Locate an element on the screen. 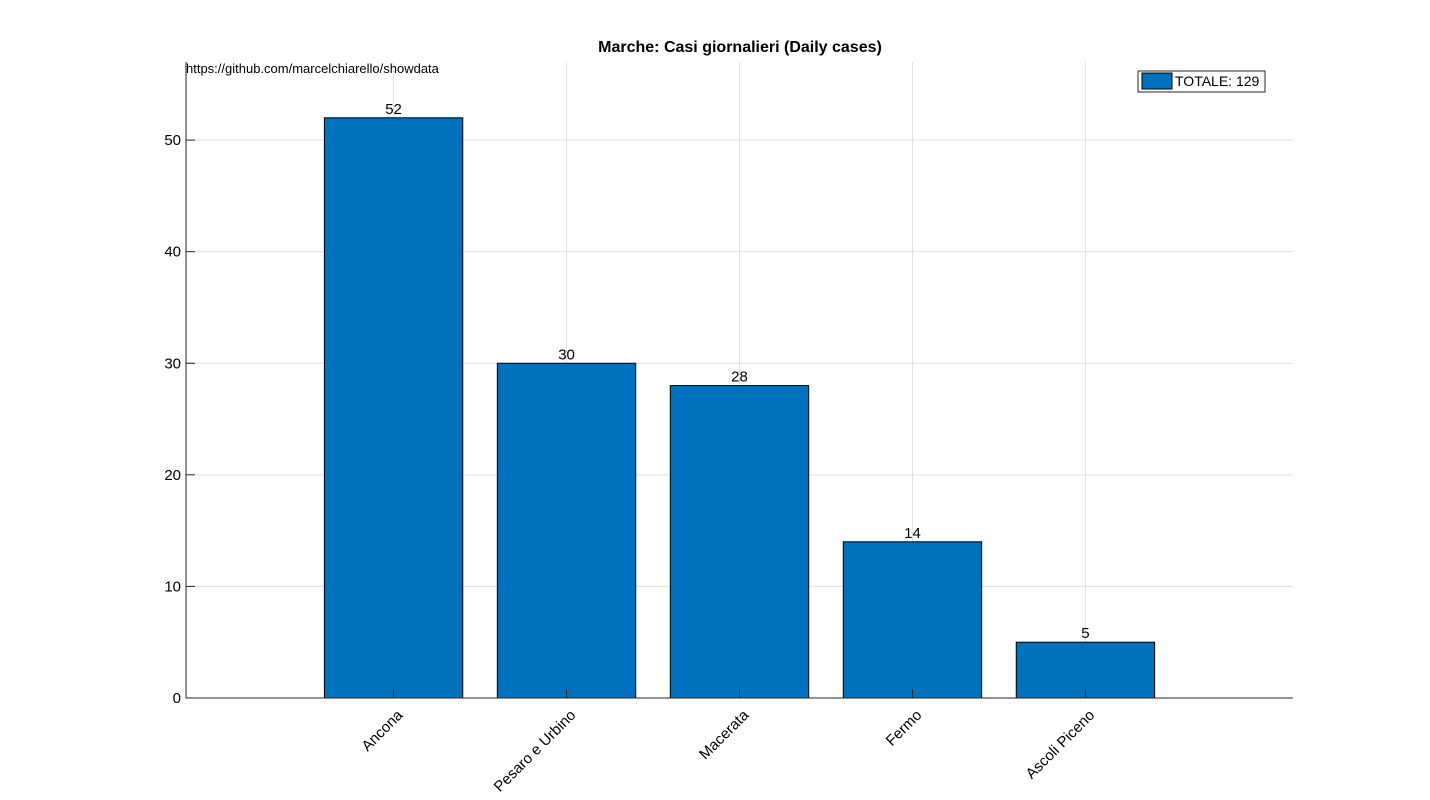  data-label: 30 is located at coordinates (566, 354).